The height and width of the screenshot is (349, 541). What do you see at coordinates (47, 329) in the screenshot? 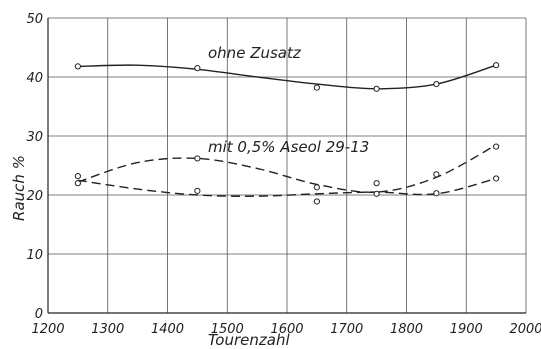
I see `x-tick-label-1200: 1200` at bounding box center [47, 329].